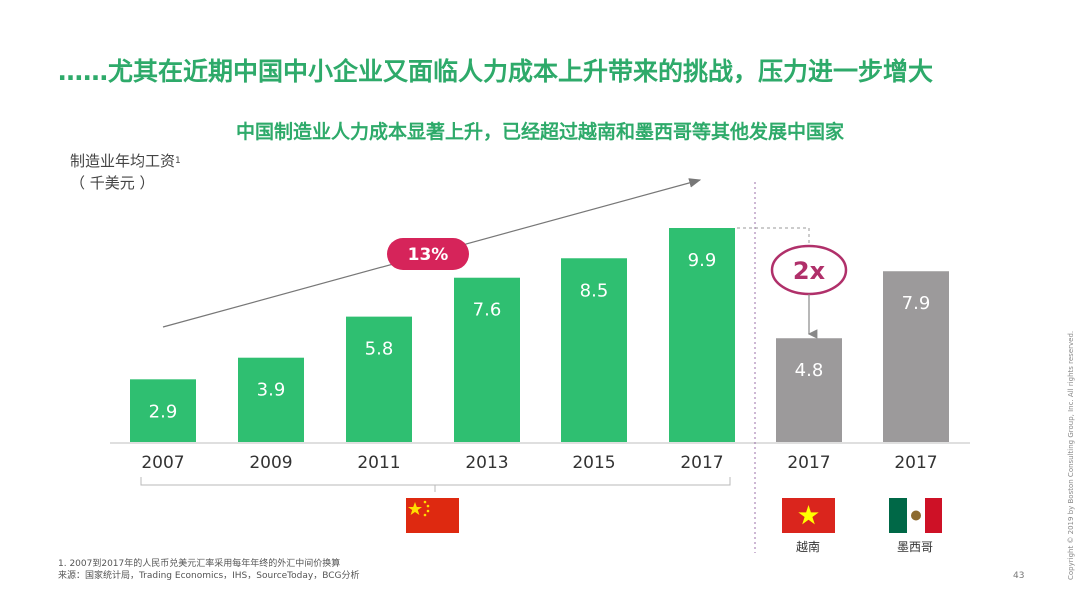 Image resolution: width=1080 pixels, height=608 pixels. What do you see at coordinates (702, 260) in the screenshot?
I see `bar-value-label: 9.9` at bounding box center [702, 260].